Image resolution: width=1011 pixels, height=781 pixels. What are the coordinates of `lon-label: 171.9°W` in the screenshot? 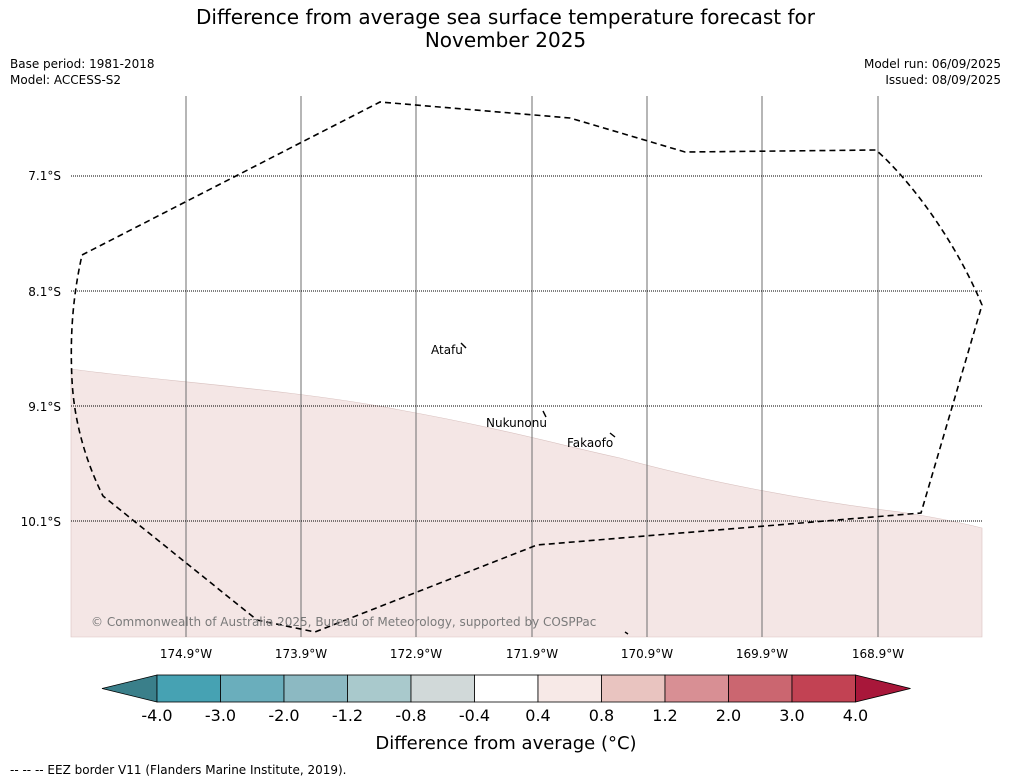 It's located at (532, 654).